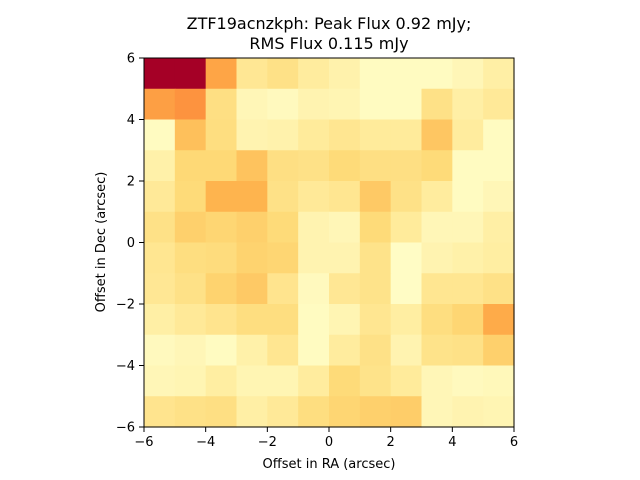 The image size is (640, 480). What do you see at coordinates (267, 442) in the screenshot?
I see `x-tick-label: −2` at bounding box center [267, 442].